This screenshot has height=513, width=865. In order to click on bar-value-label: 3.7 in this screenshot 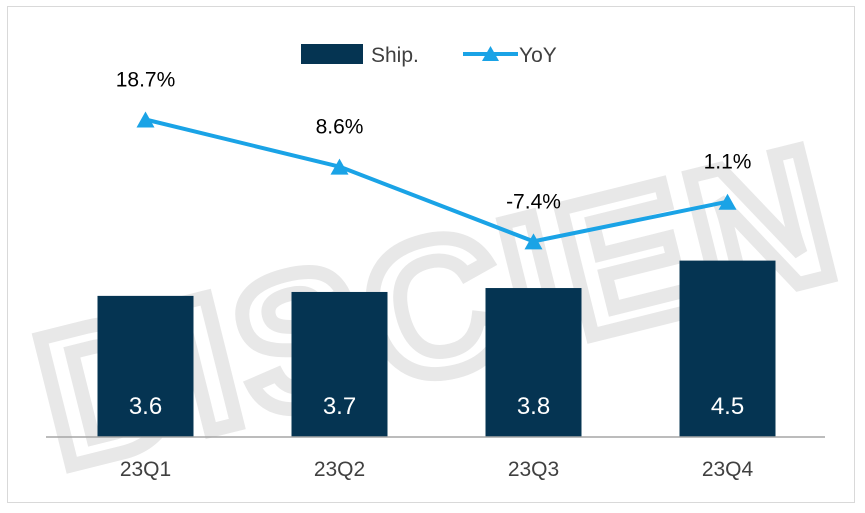, I will do `click(339, 406)`.